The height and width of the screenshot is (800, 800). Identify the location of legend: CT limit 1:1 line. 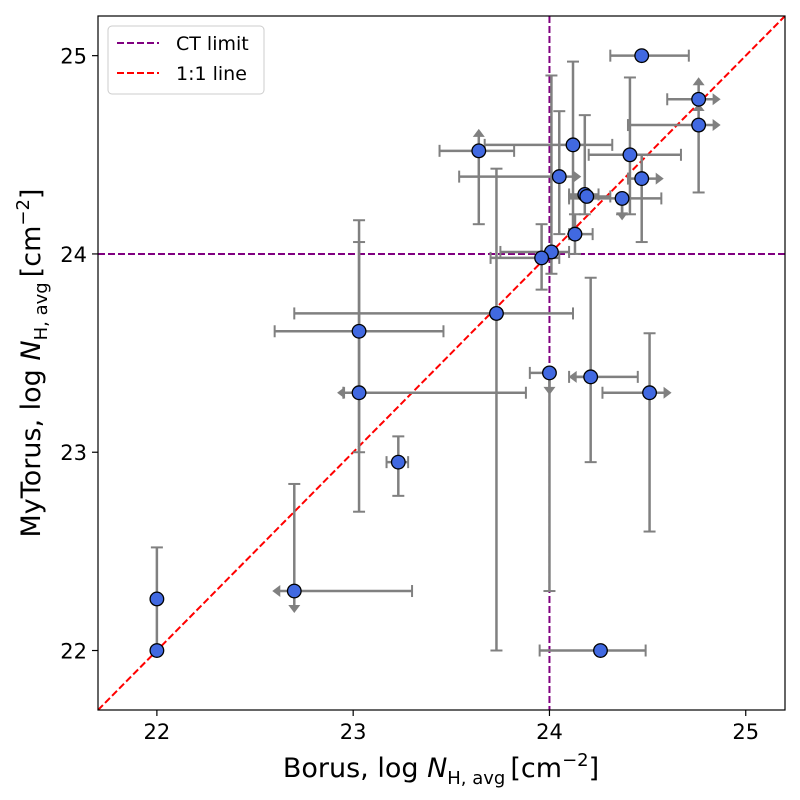
(186, 60).